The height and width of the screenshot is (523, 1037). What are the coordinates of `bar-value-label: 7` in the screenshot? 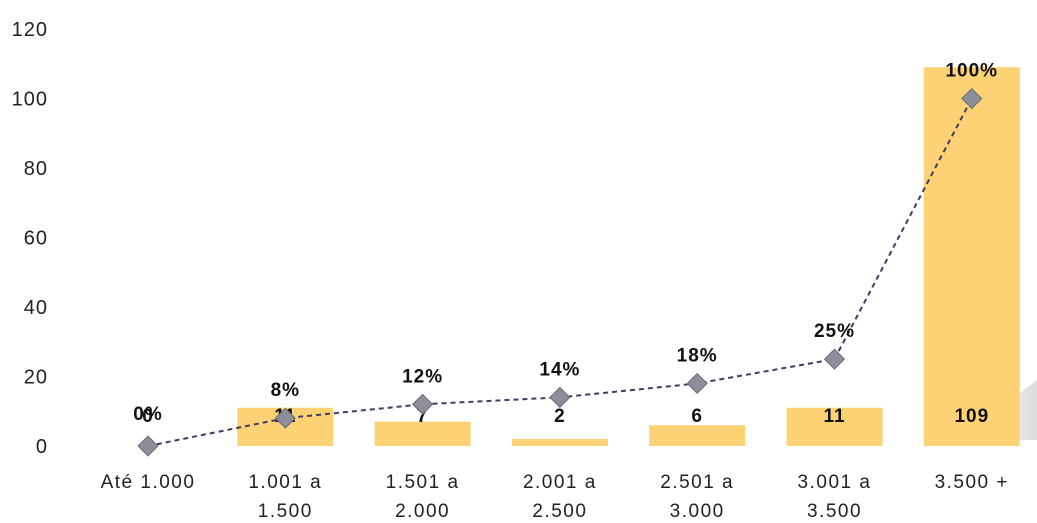 It's located at (423, 416).